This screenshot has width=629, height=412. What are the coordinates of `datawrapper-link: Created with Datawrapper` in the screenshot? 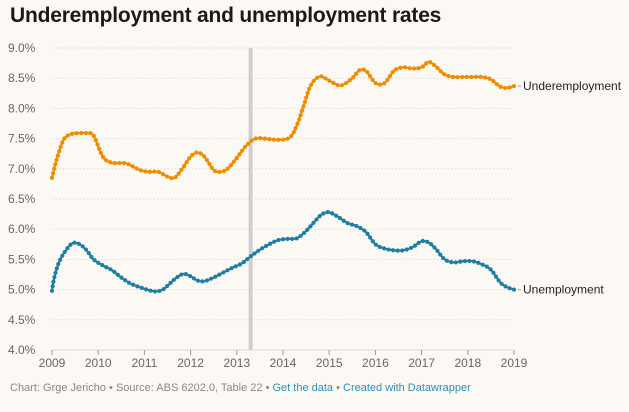 It's located at (407, 388).